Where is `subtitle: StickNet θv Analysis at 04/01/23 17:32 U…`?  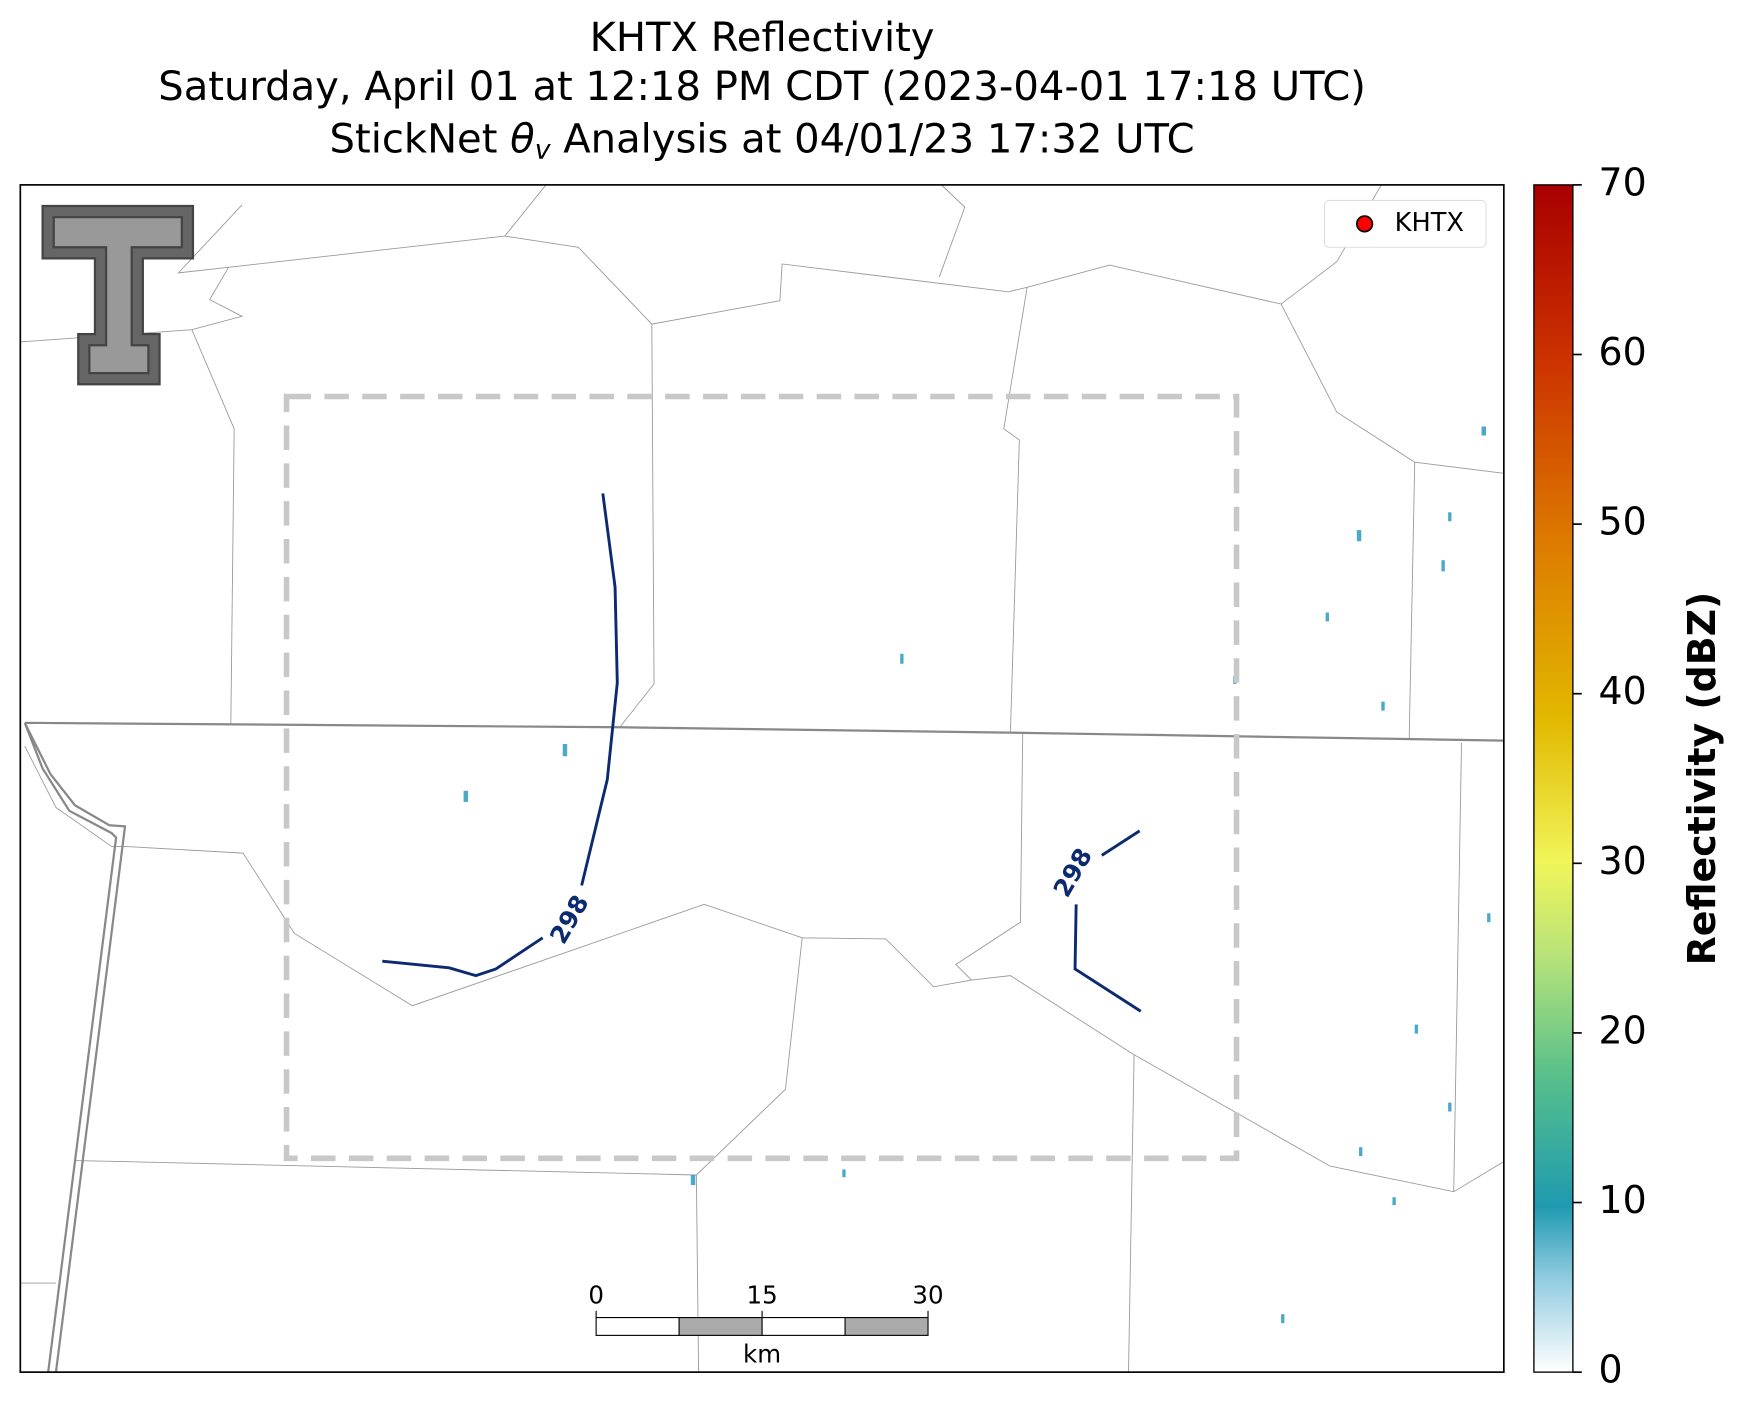
subtitle: StickNet θv Analysis at 04/01/23 17:32 U… is located at coordinates (762, 140).